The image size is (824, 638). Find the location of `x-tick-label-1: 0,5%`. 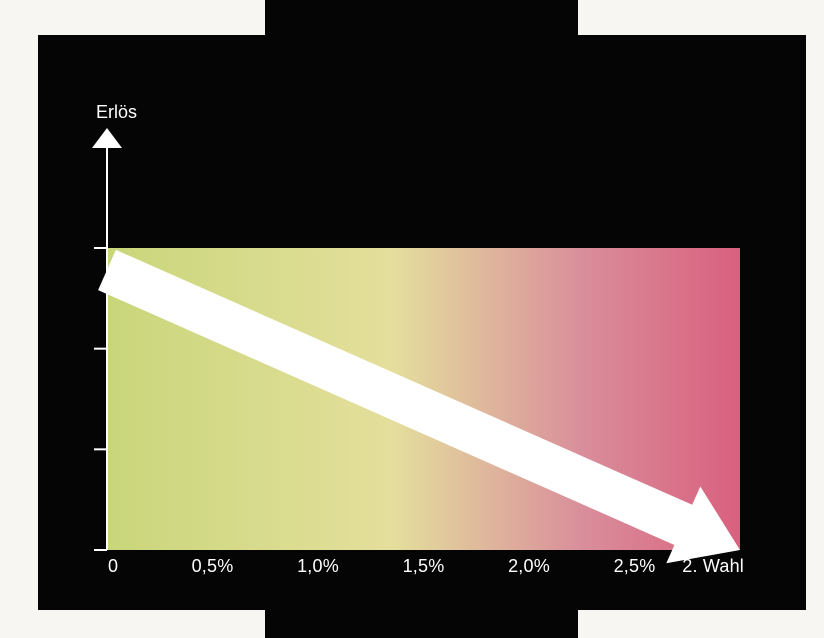

x-tick-label-1: 0,5% is located at coordinates (212, 566).